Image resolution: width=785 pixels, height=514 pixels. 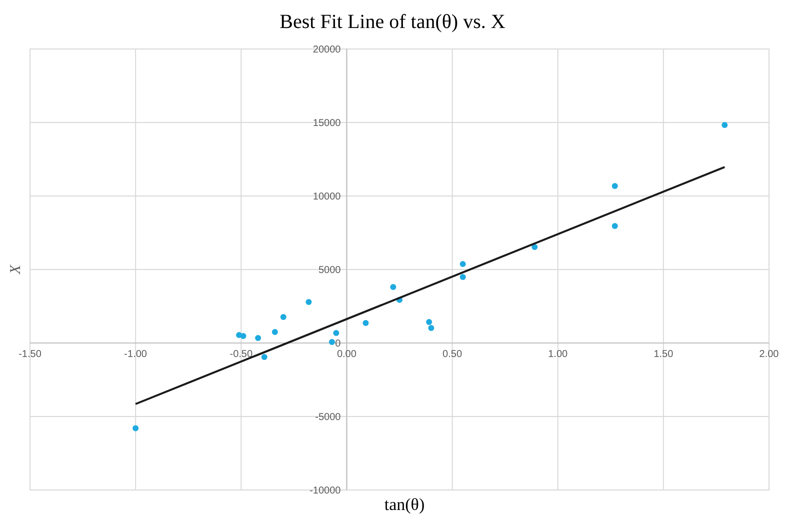 I want to click on x-tick-label: -0.50, so click(x=241, y=354).